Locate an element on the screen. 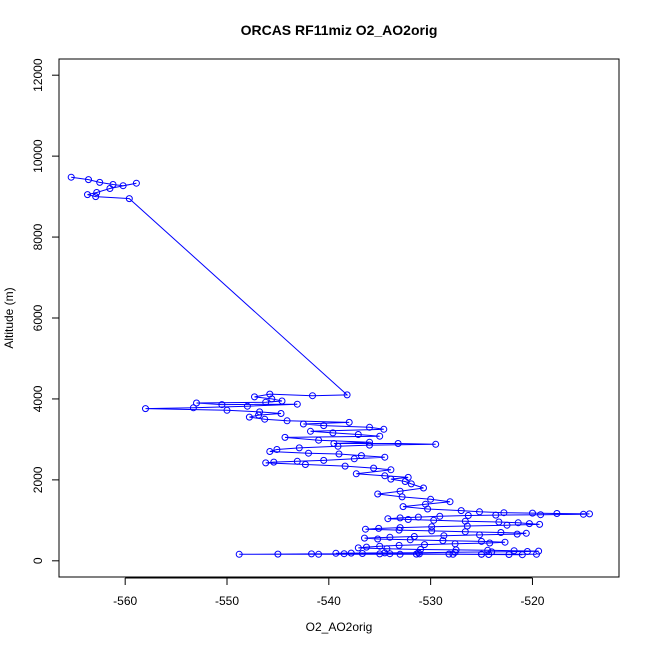 The height and width of the screenshot is (650, 650). y-tick-label: 4000 is located at coordinates (38, 398).